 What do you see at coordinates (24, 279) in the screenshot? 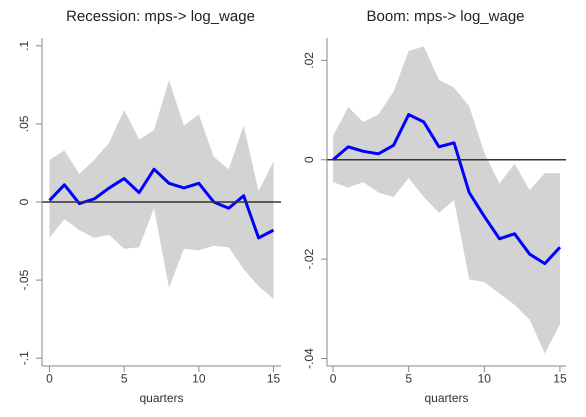
I see `y-tick-label: -.05` at bounding box center [24, 279].